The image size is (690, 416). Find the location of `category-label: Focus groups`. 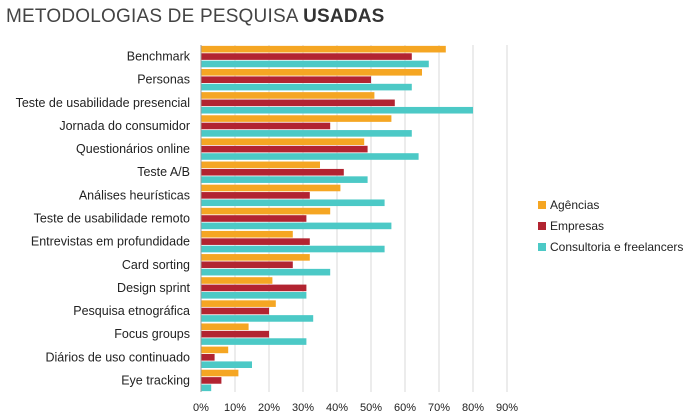

category-label: Focus groups is located at coordinates (152, 334).